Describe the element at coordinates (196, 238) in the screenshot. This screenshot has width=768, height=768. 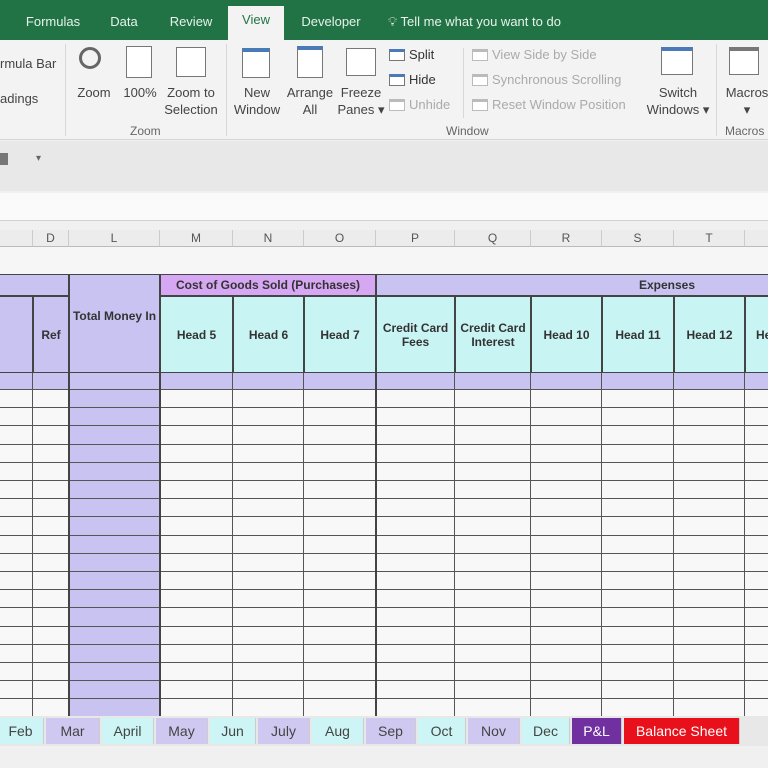
I see `column-header: M` at that location.